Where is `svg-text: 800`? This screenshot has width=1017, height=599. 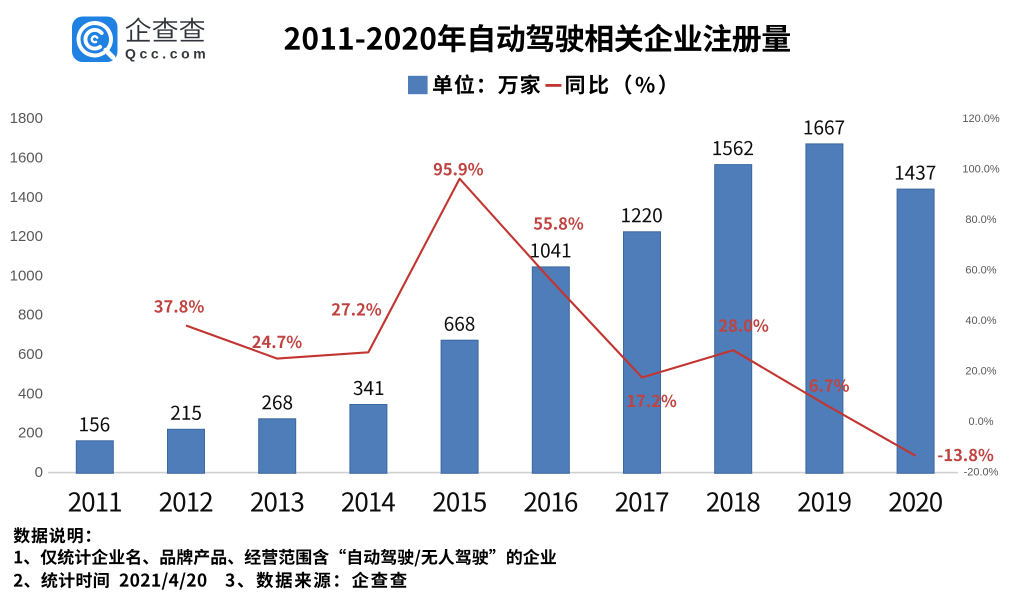 svg-text: 800 is located at coordinates (30, 315).